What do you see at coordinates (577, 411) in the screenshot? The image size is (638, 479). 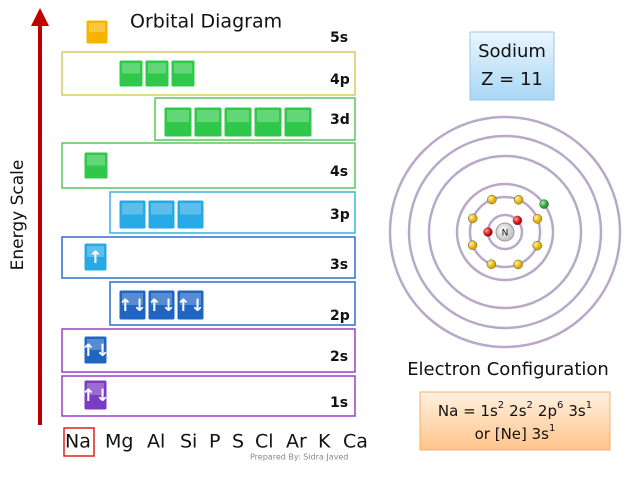 I see `config-base: 3s` at bounding box center [577, 411].